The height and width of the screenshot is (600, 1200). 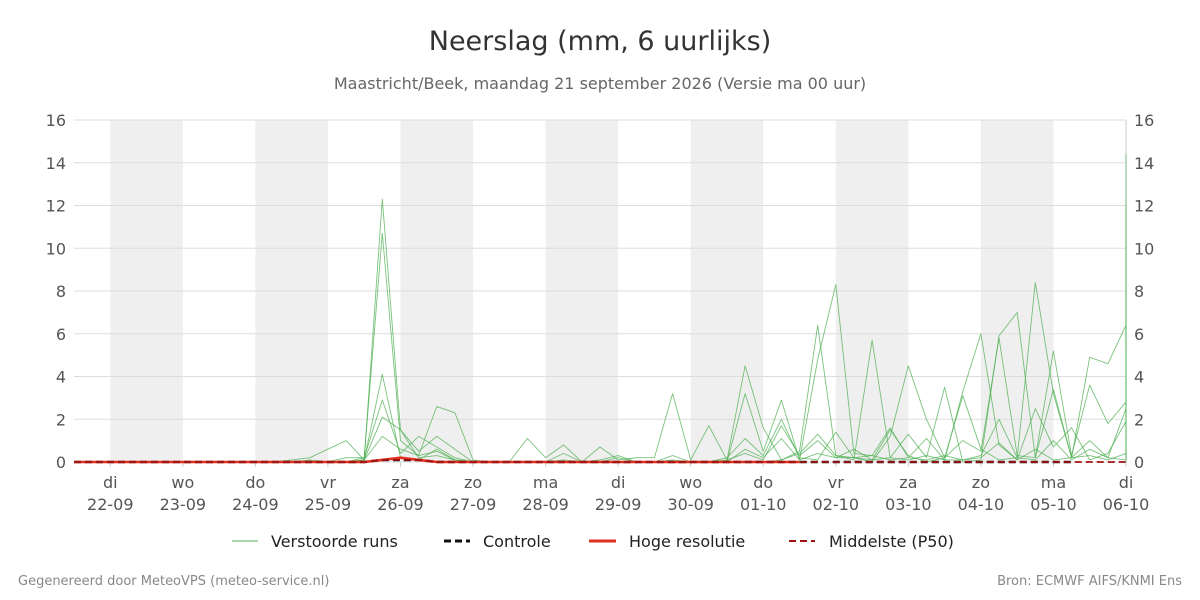 I want to click on y-tick-right-5: 10, so click(x=1144, y=248).